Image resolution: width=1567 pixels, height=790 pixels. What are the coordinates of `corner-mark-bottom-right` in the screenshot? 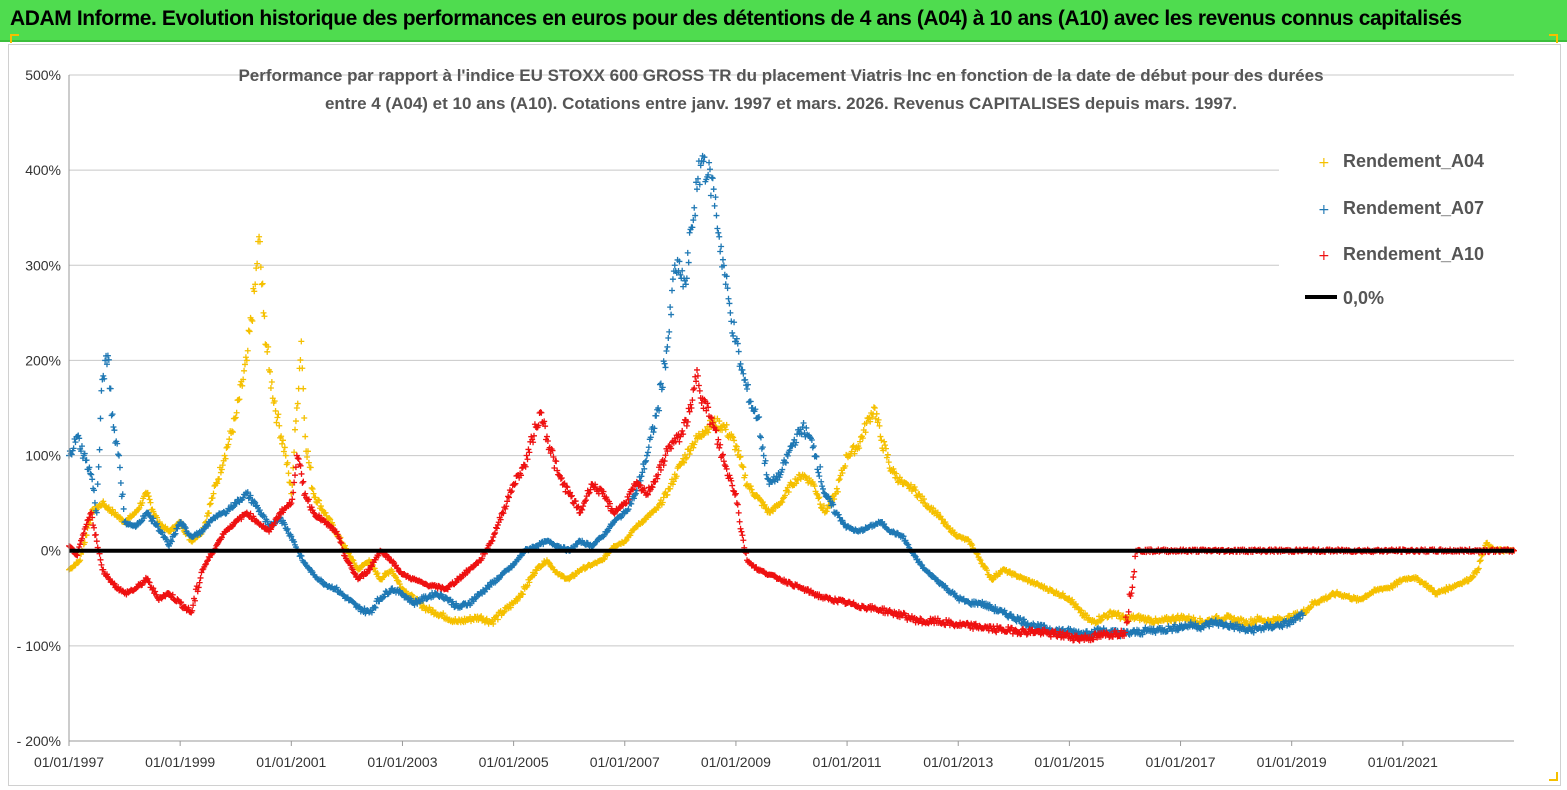 It's located at (1553, 776).